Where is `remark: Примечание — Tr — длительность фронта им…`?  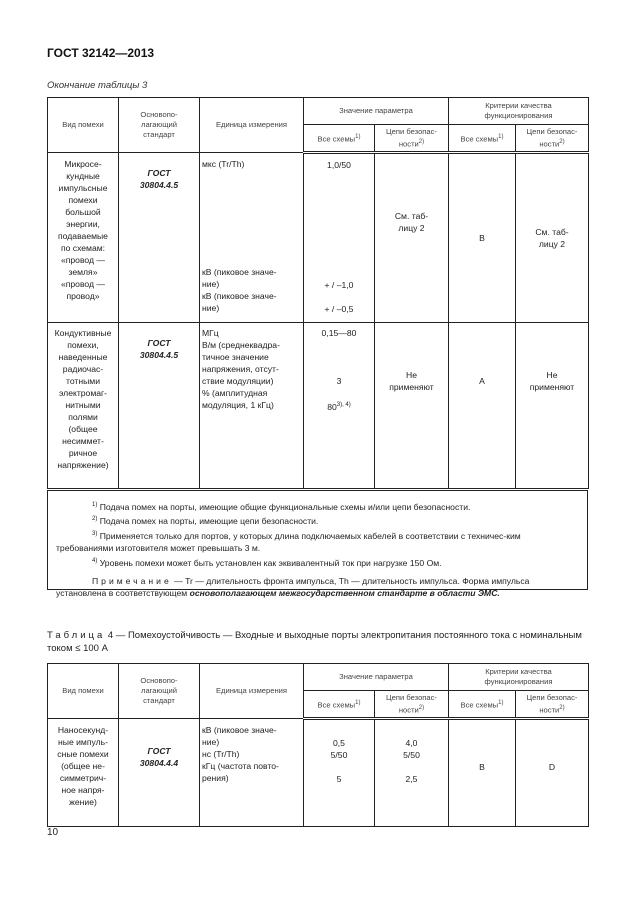 remark: Примечание — Tr — длительность фронта им… is located at coordinates (293, 587).